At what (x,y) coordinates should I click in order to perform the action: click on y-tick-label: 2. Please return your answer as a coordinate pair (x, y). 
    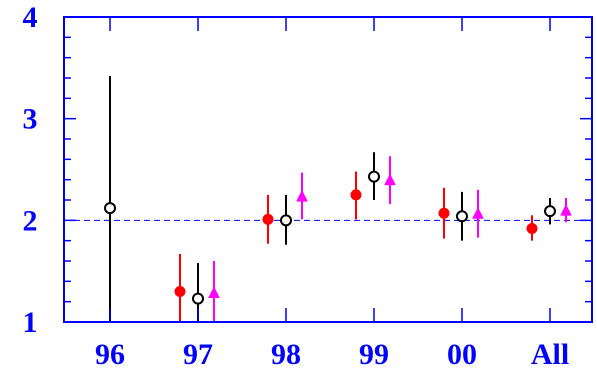
    Looking at the image, I should click on (30, 220).